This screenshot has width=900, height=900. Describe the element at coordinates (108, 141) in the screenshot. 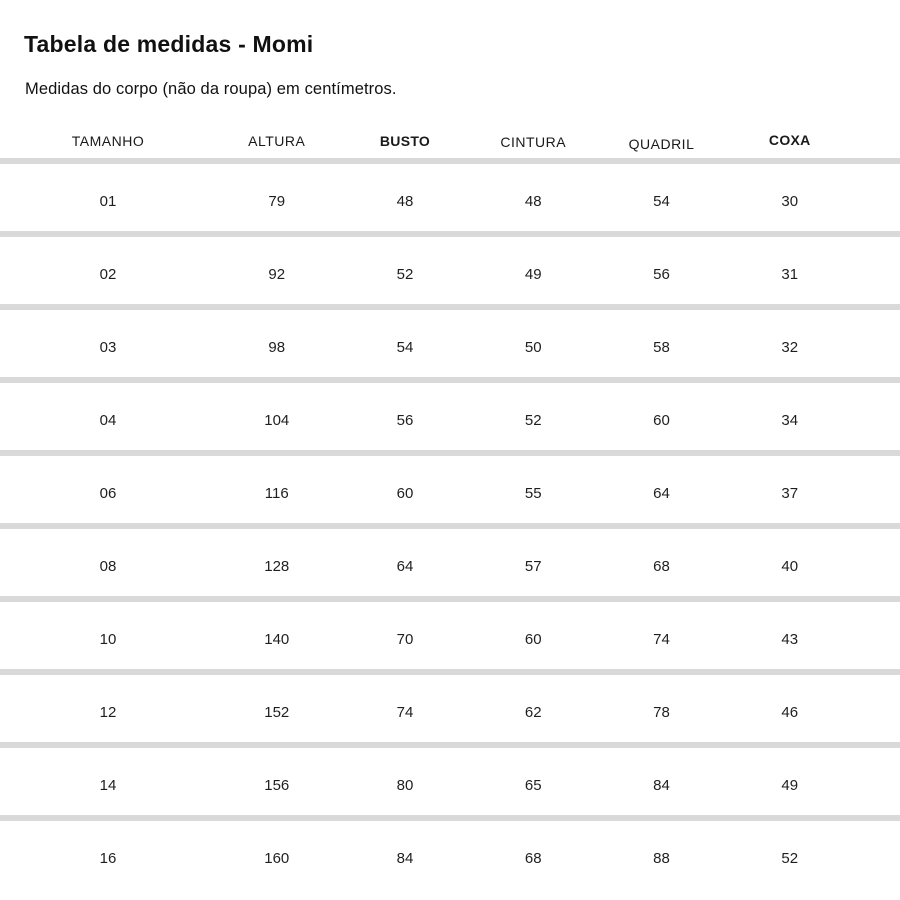

I see `column-header-tamanho: TAMANHO` at that location.